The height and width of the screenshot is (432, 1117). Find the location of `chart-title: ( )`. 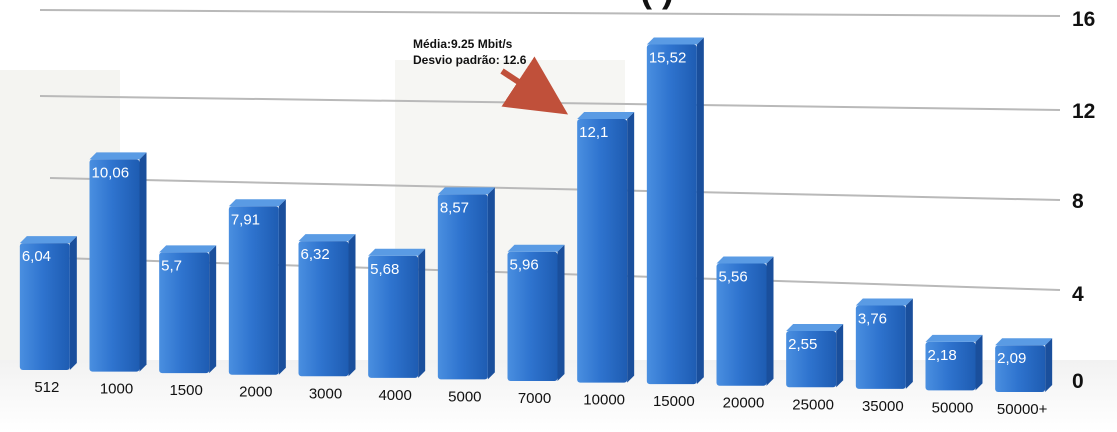

chart-title: ( ) is located at coordinates (657, 5).